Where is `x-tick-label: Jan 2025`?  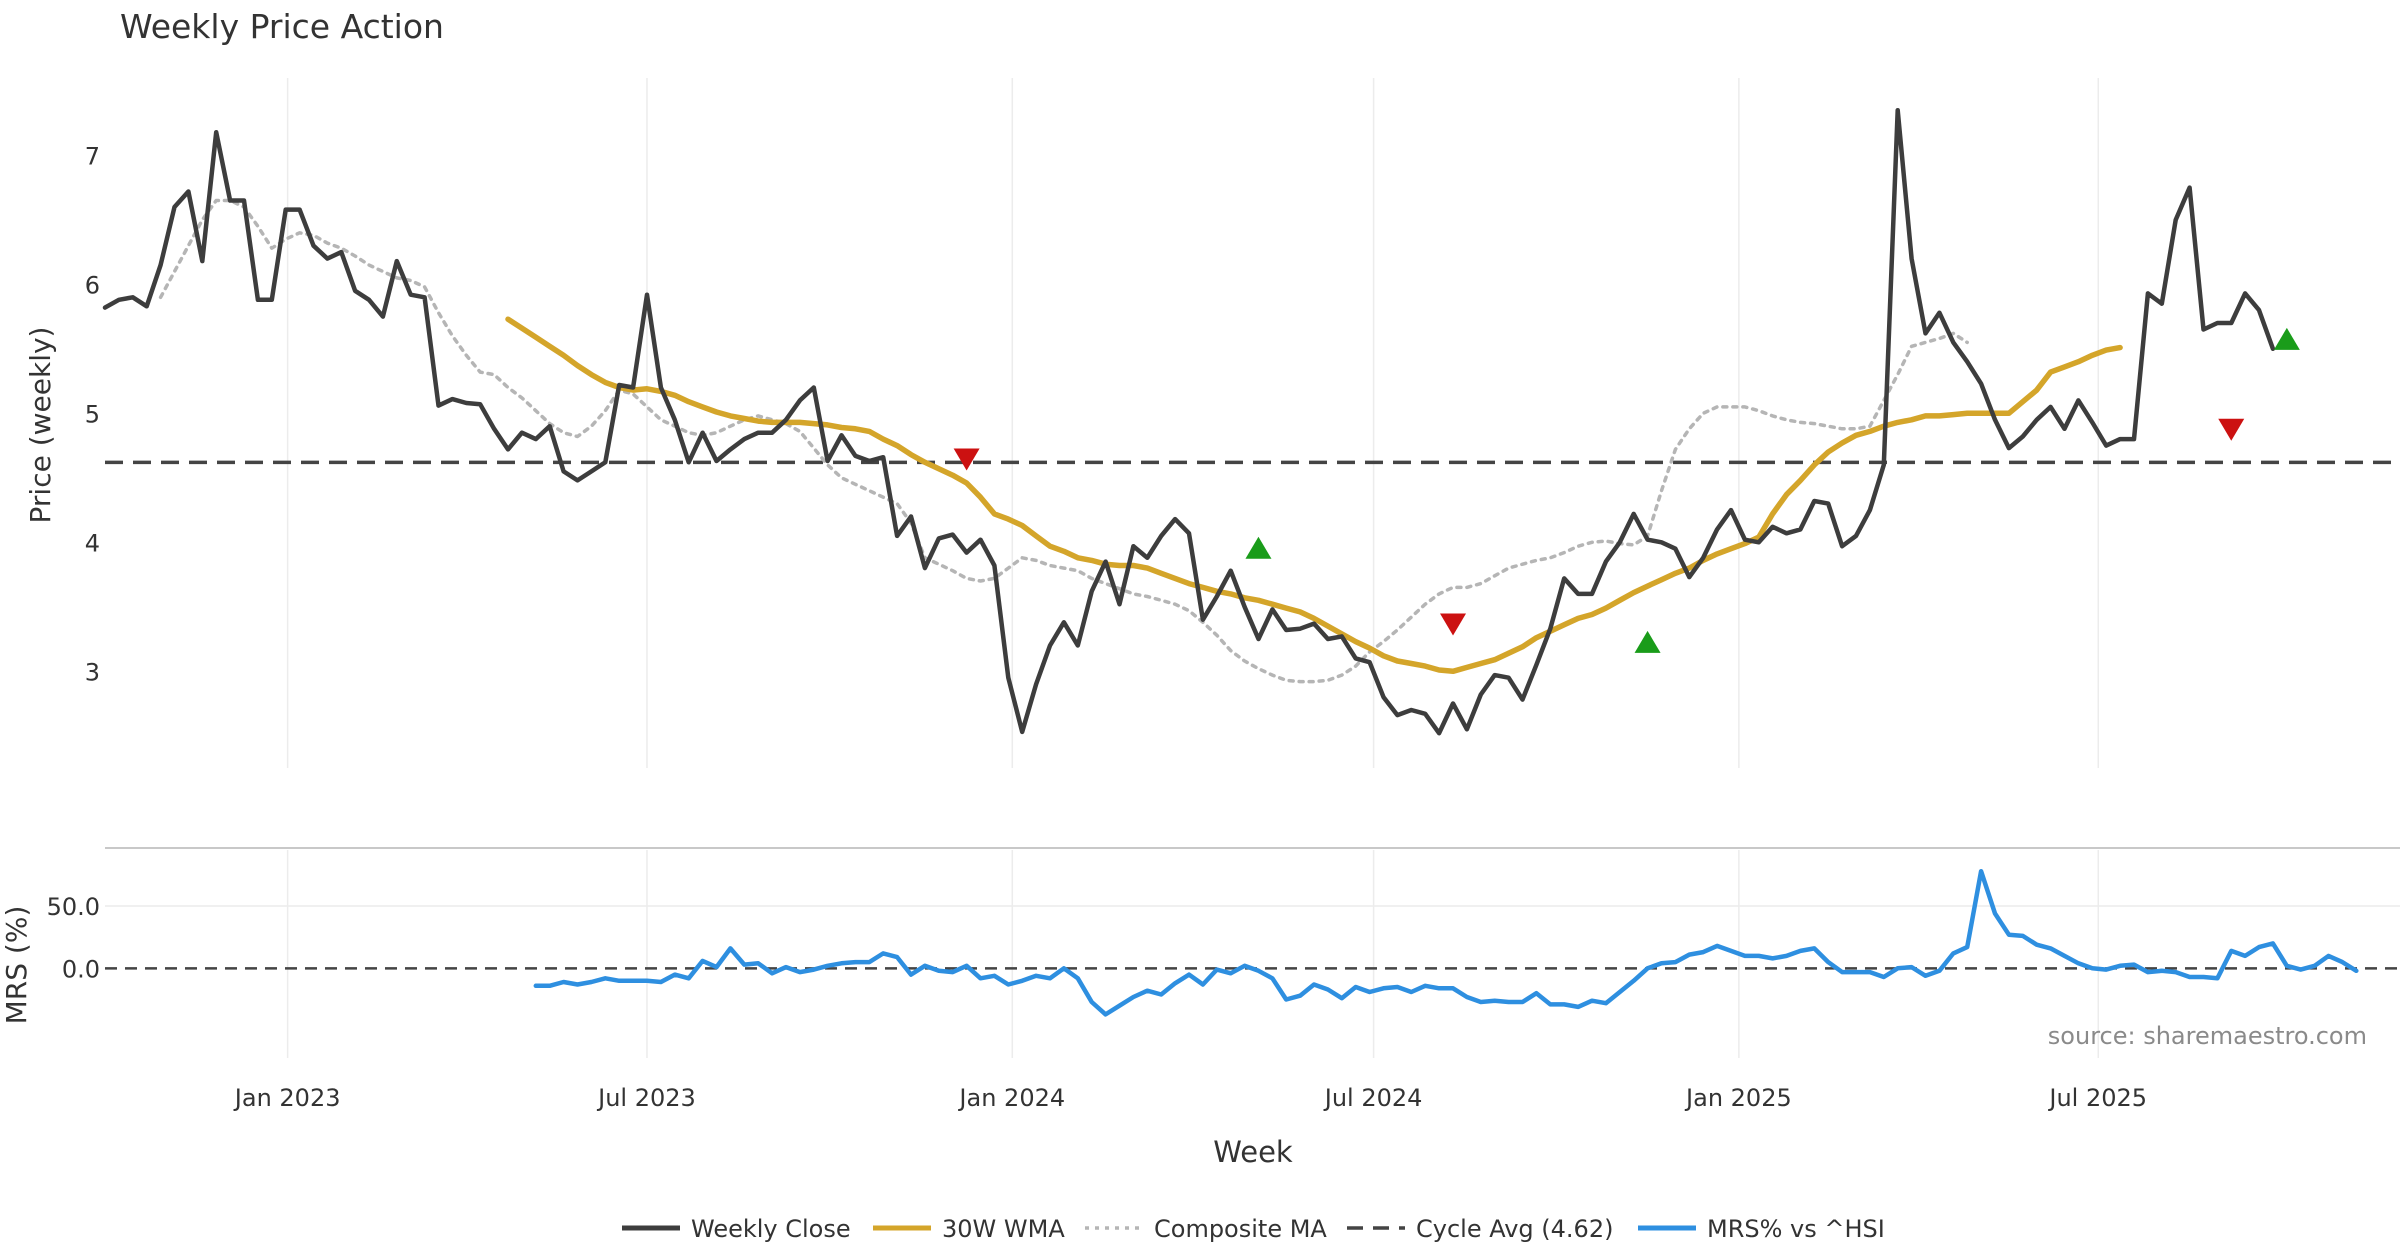
x-tick-label: Jan 2025 is located at coordinates (1738, 1098).